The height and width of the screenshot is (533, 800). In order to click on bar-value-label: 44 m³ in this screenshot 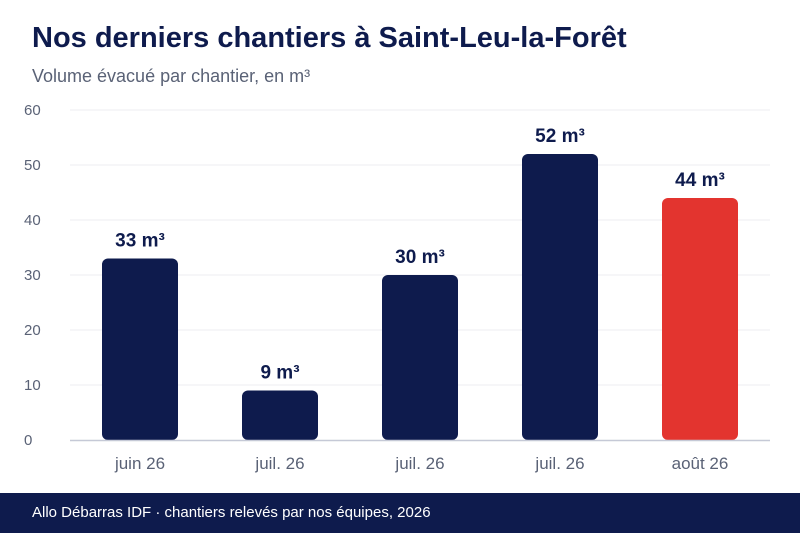, I will do `click(700, 180)`.